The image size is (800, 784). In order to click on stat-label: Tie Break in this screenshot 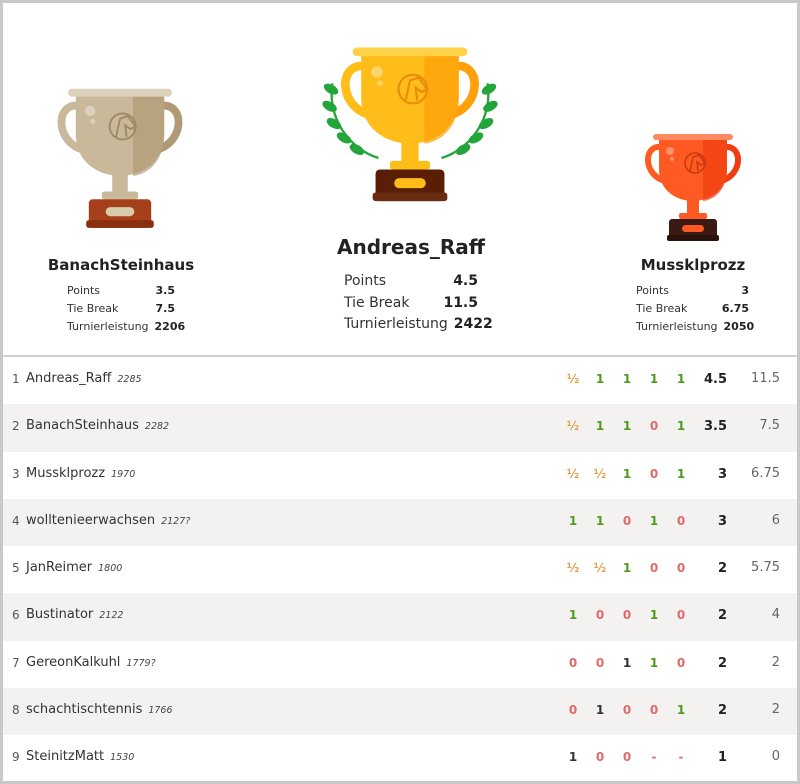, I will do `click(662, 308)`.